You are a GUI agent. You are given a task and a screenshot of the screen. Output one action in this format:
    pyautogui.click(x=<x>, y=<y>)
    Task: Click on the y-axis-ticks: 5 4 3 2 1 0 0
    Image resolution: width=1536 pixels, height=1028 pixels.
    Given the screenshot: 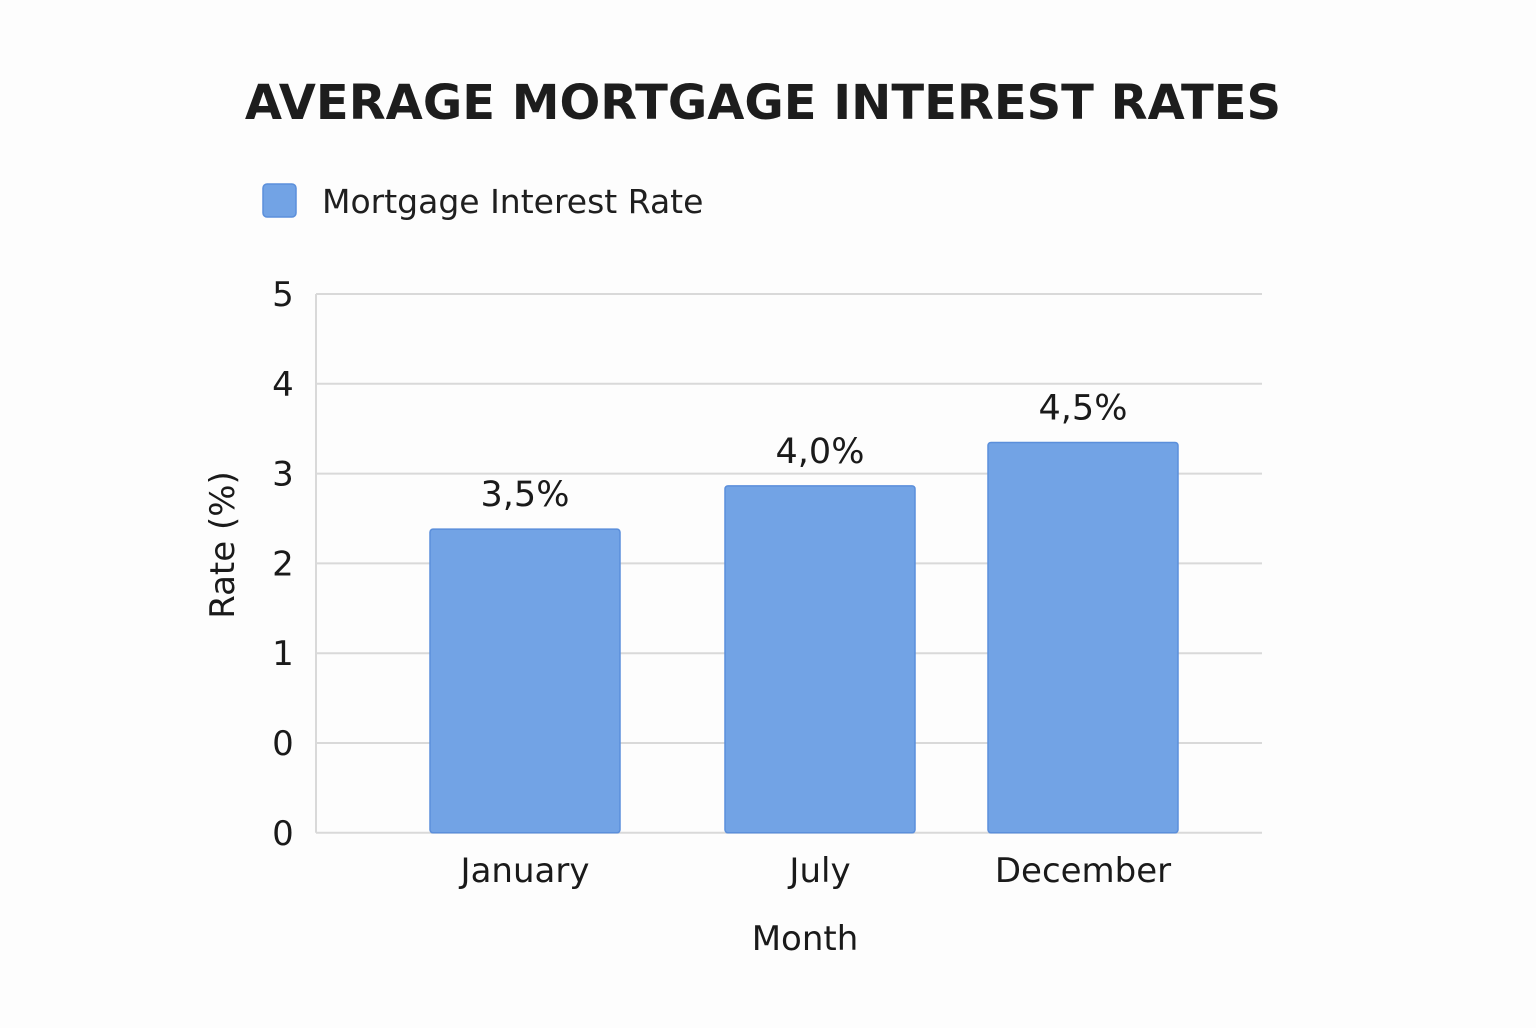 What is the action you would take?
    pyautogui.click(x=283, y=564)
    